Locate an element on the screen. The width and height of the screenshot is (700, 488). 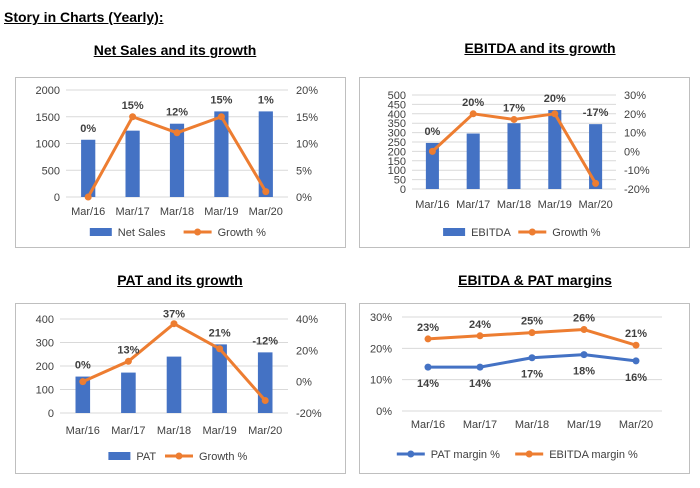
data-label: 17% is located at coordinates (514, 108).